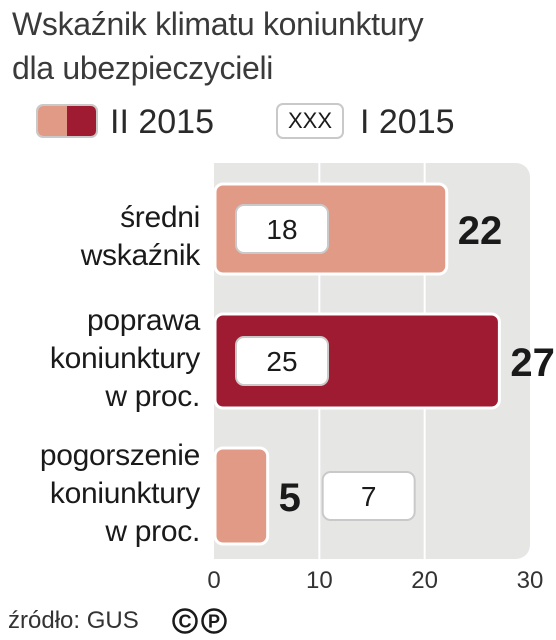 This screenshot has width=556, height=640. What do you see at coordinates (143, 320) in the screenshot?
I see `category-label-1-line-0: poprawa` at bounding box center [143, 320].